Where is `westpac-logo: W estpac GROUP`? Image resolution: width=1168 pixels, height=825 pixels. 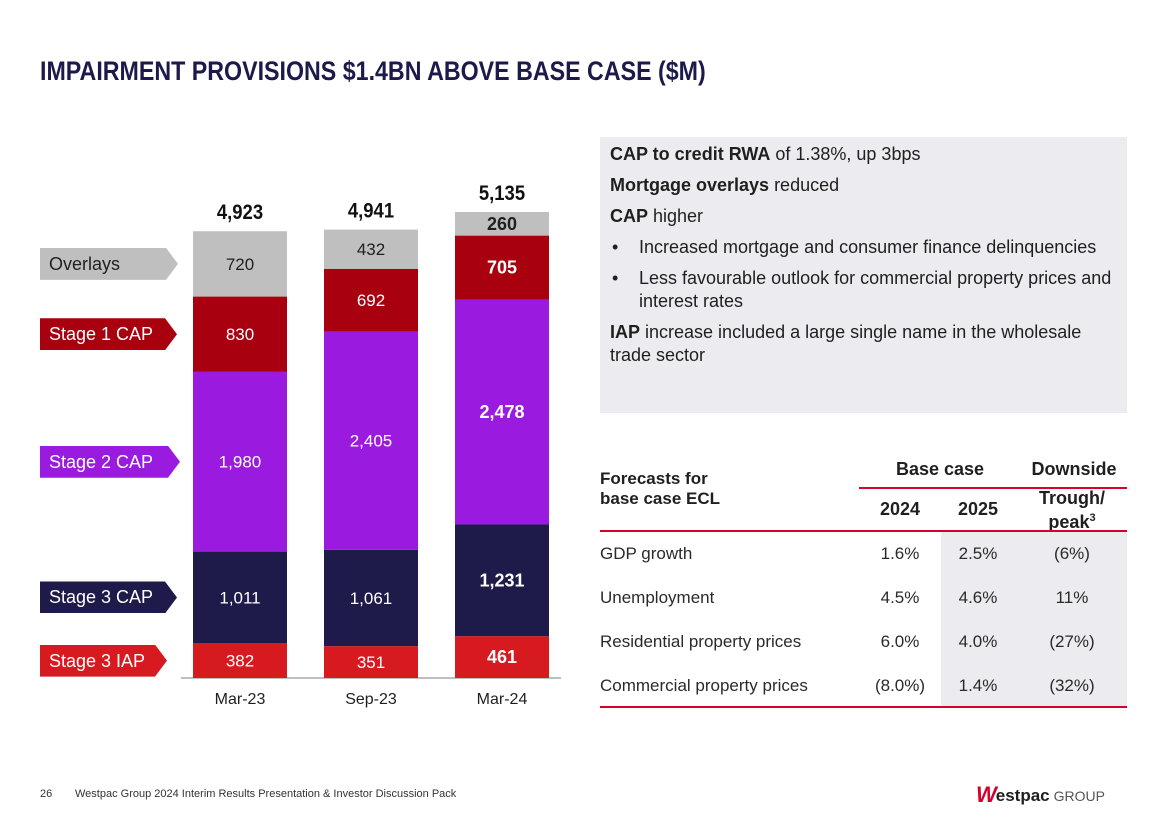
westpac-logo: W estpac GROUP is located at coordinates (1040, 795).